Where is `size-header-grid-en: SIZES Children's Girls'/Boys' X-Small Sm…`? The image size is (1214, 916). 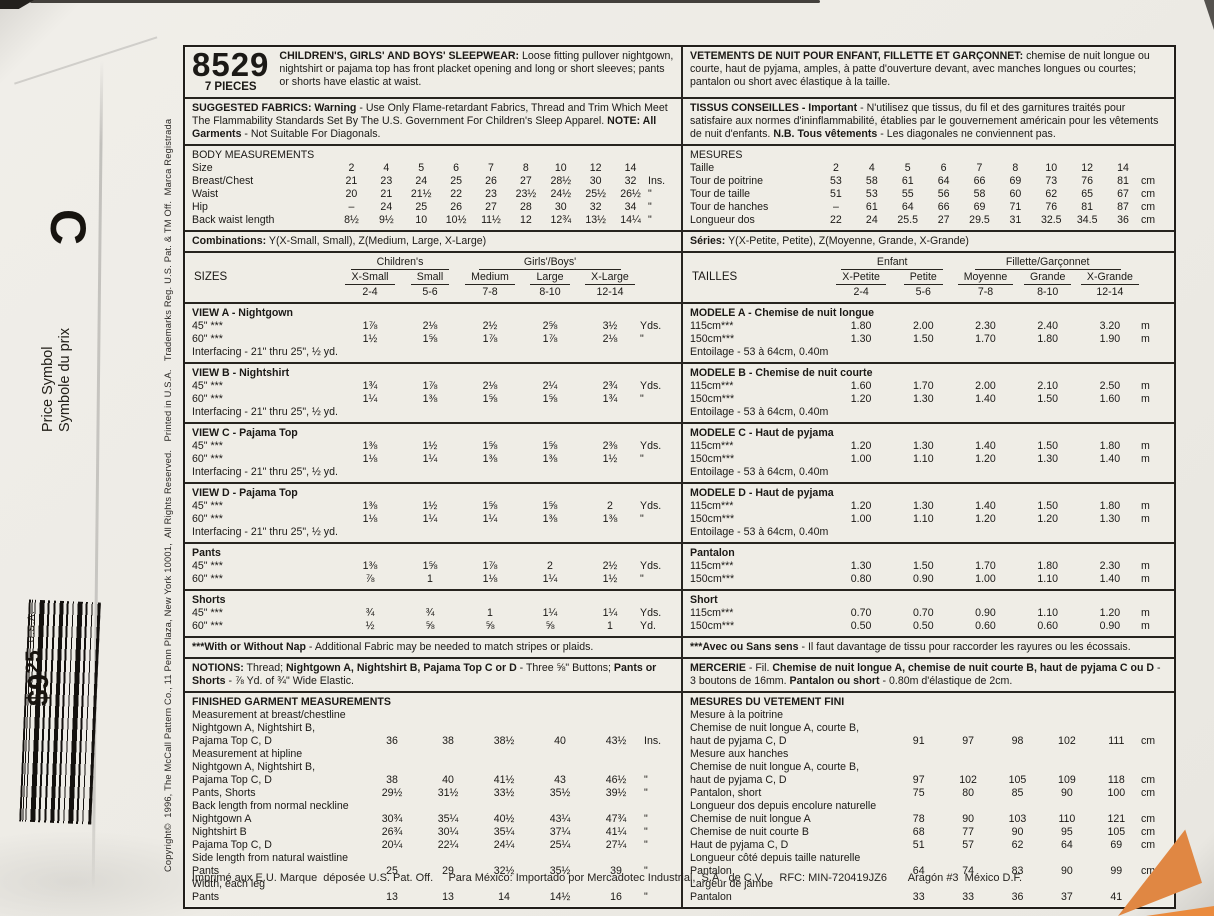
size-header-grid-en: SIZES Children's Girls'/Boys' X-Small Sm… is located at coordinates (433, 277).